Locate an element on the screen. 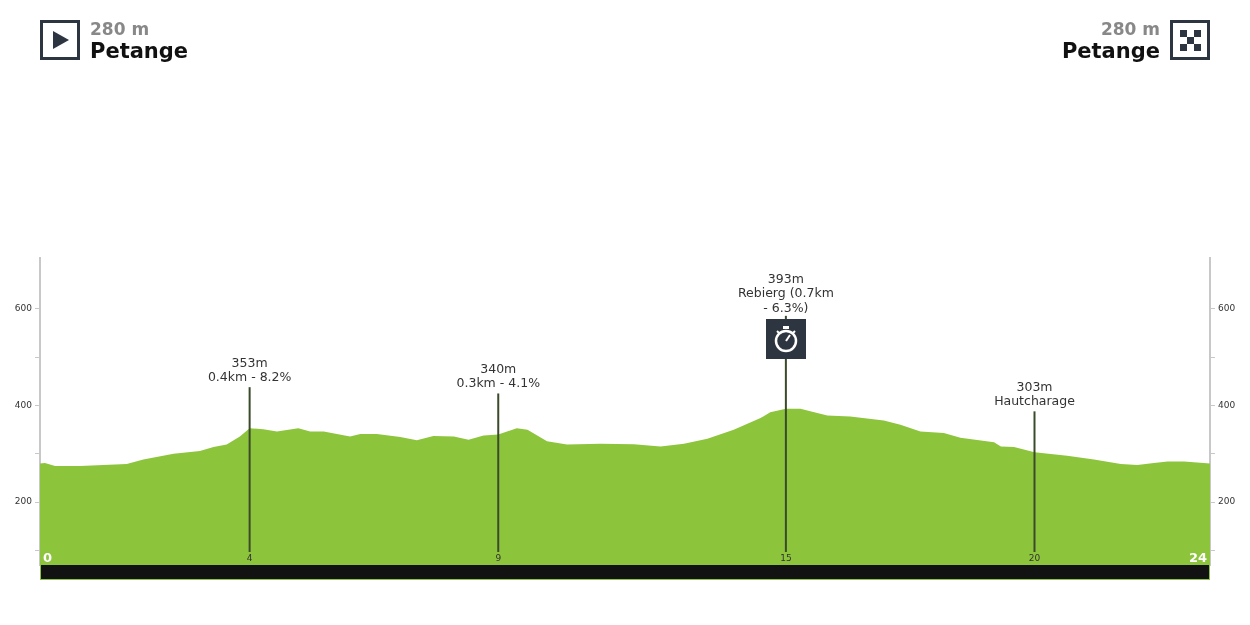 The height and width of the screenshot is (625, 1250). annotation: 24 is located at coordinates (1197, 558).